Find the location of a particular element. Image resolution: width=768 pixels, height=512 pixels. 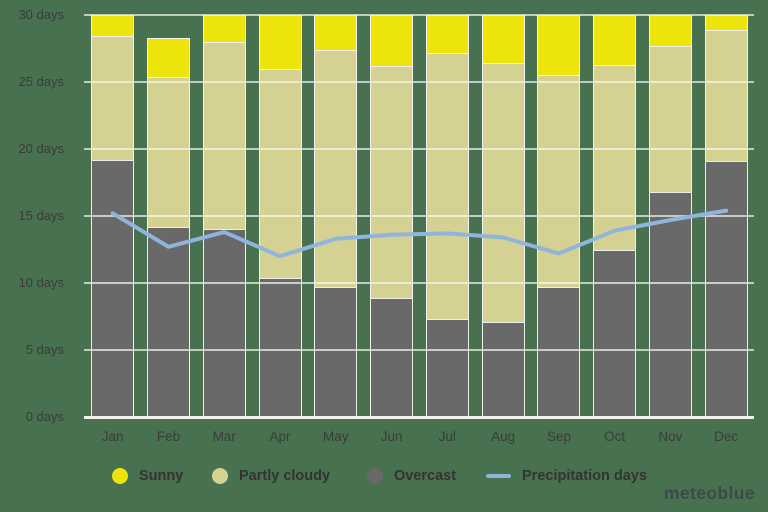

bar-jan is located at coordinates (113, 216).